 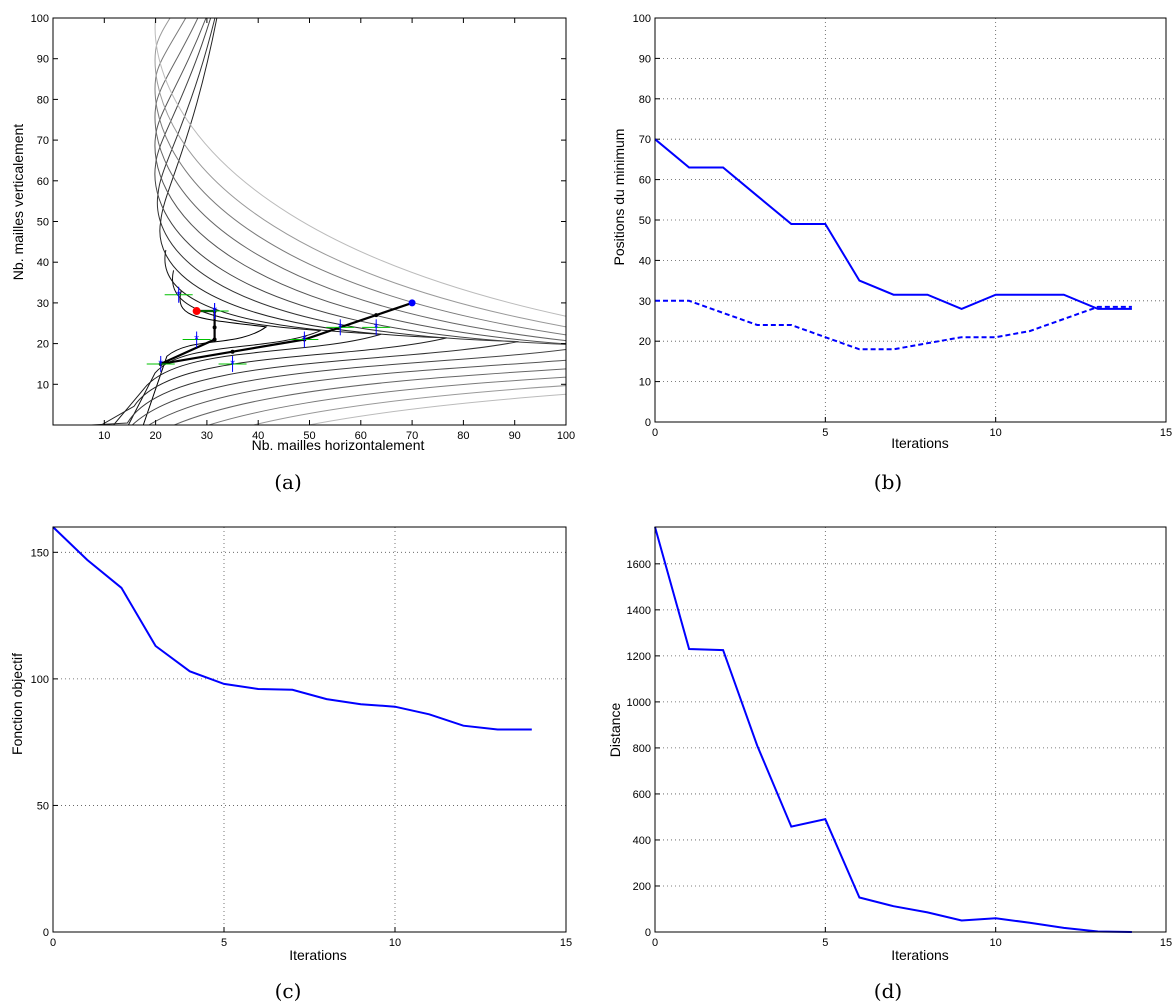 What do you see at coordinates (281, 329) in the screenshot?
I see `optimisation-overlay: *********` at bounding box center [281, 329].